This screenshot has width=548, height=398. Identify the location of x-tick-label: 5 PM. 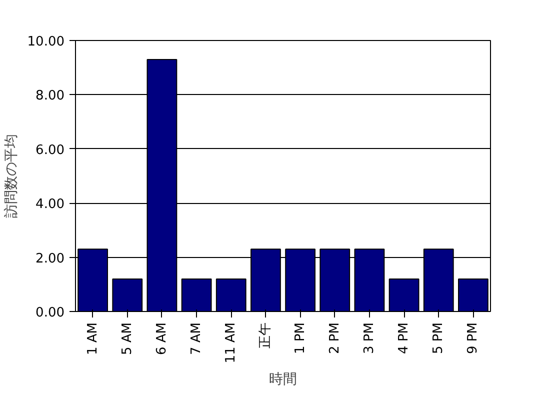
(438, 338).